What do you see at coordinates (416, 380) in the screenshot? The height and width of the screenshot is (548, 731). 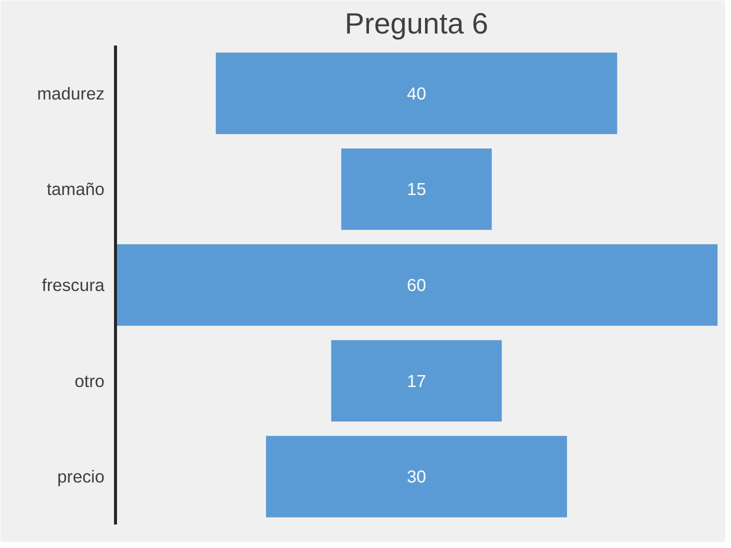 I see `data-label: 17` at bounding box center [416, 380].